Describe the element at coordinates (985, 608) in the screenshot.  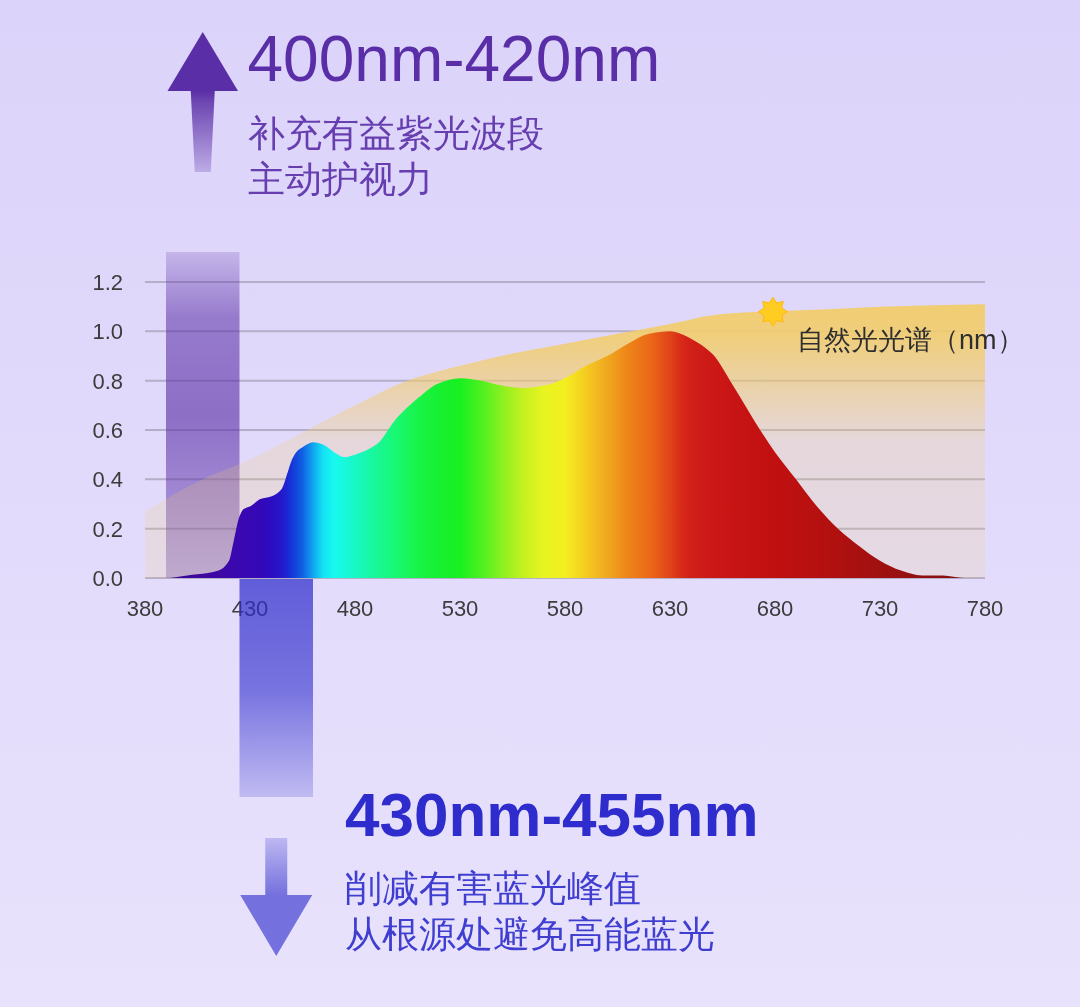
I see `xtick: 780` at that location.